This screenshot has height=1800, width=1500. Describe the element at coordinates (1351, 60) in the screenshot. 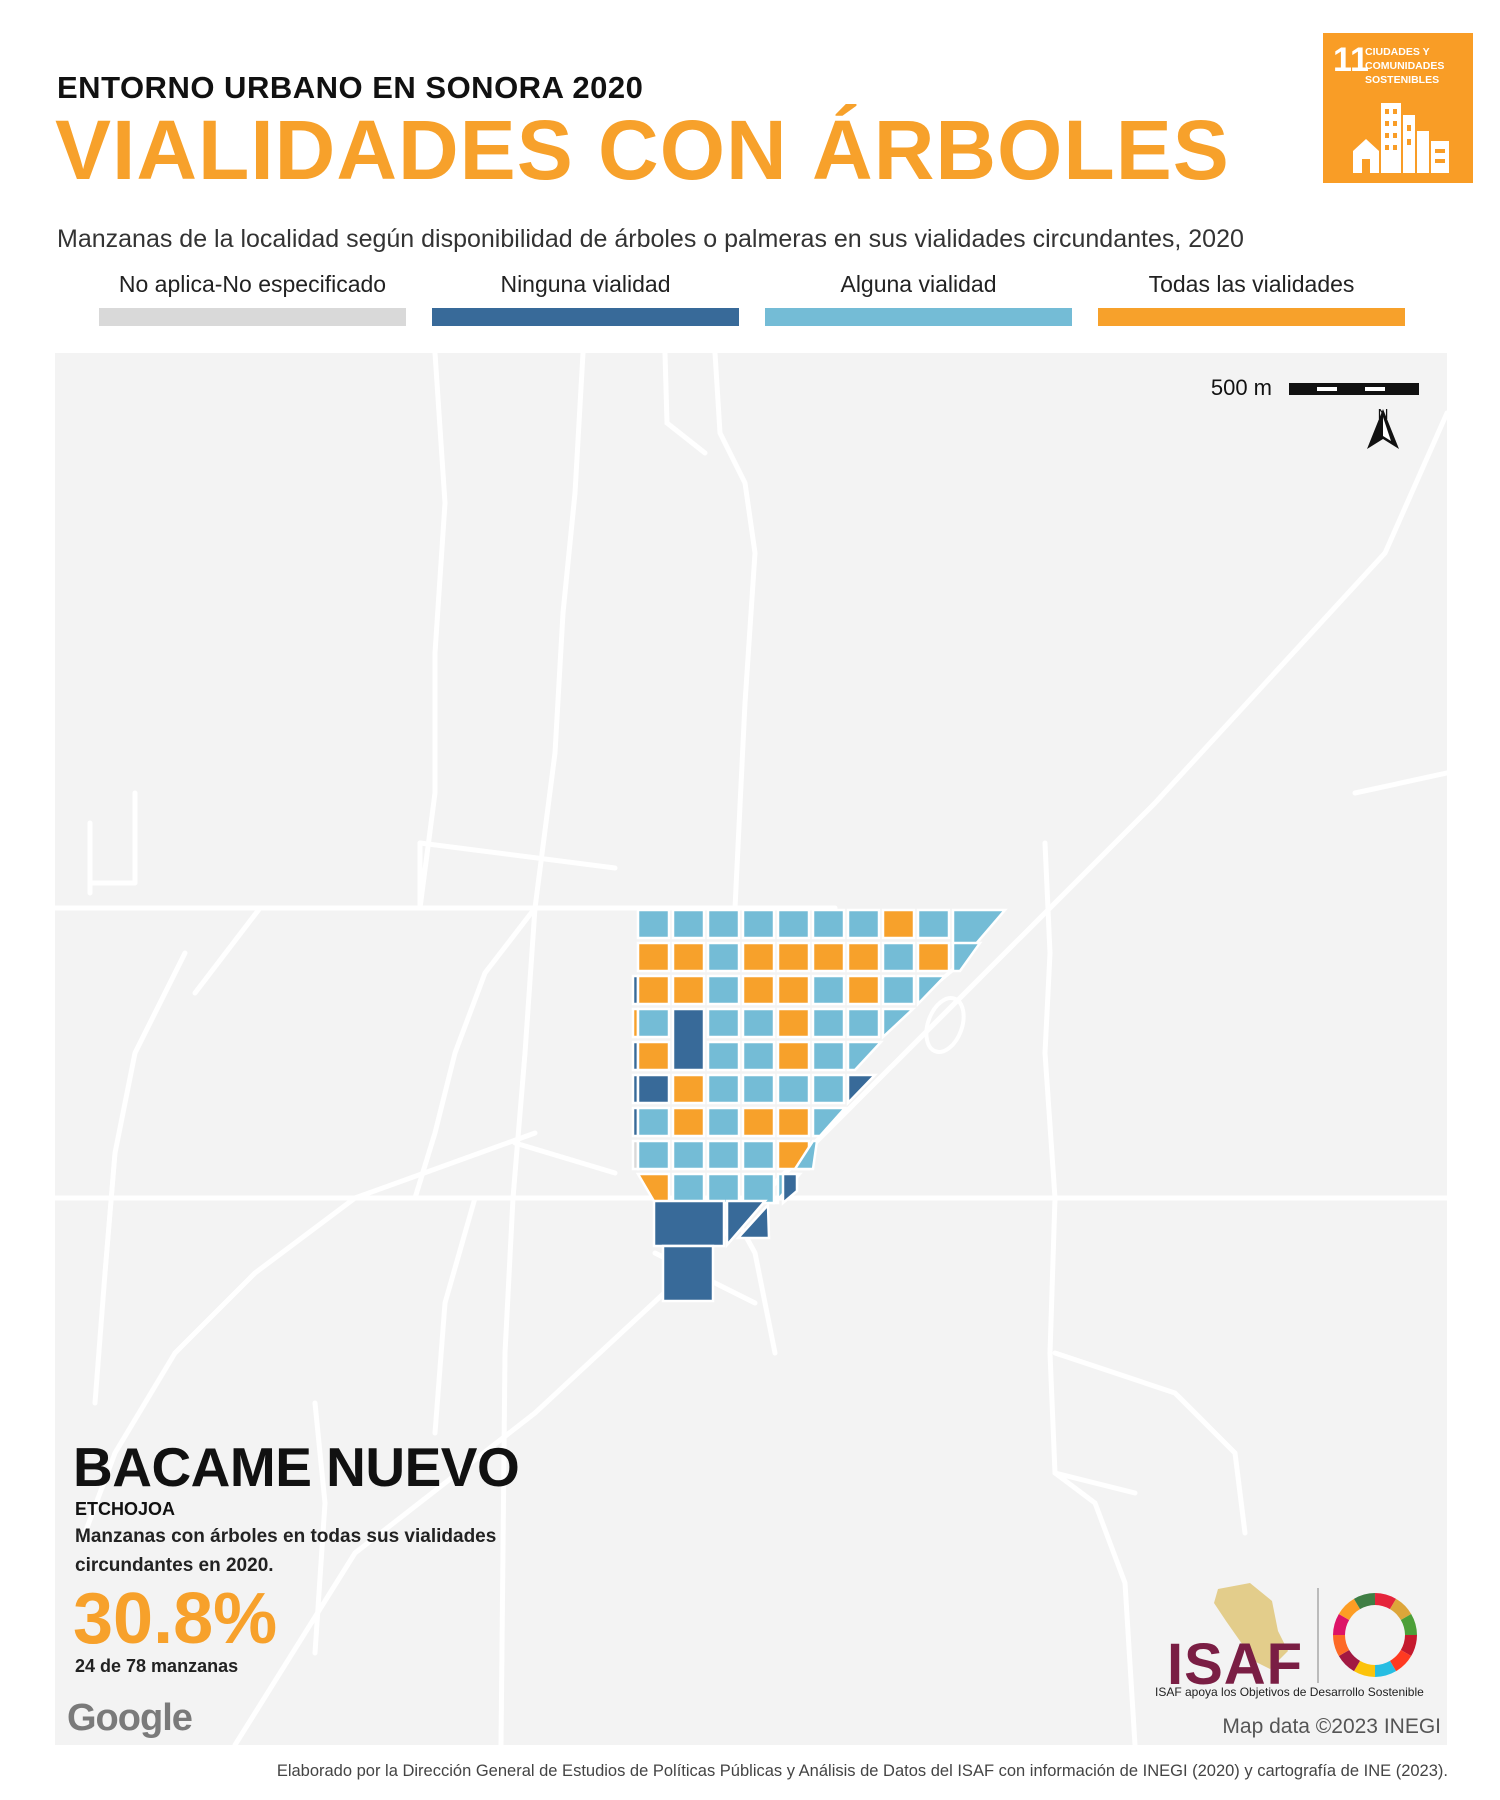

I see `sdg-number: 11` at that location.